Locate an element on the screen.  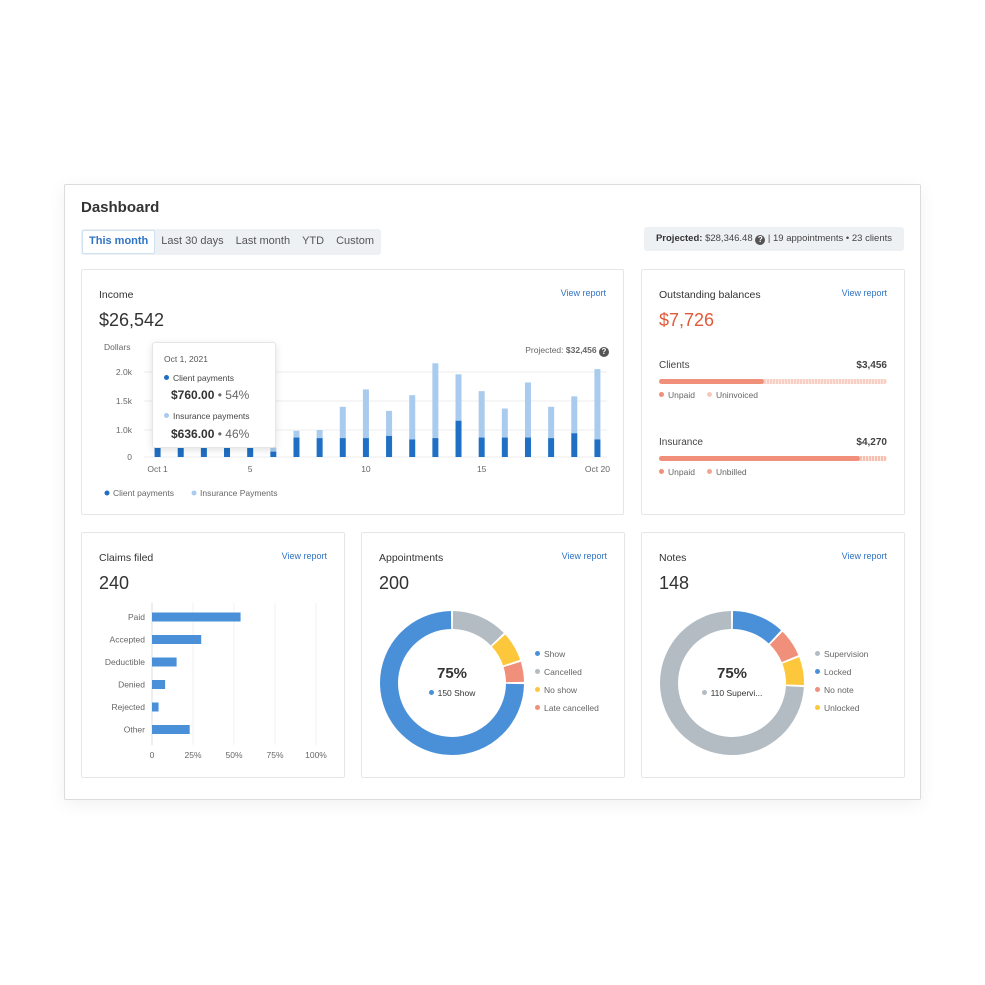
legend-late-cancelled-text: Late cancelled is located at coordinates (571, 708).